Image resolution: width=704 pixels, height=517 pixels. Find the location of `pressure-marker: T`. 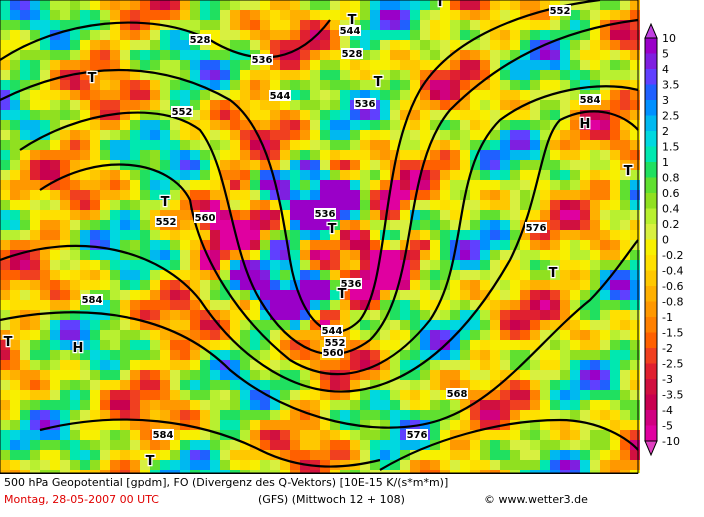

pressure-marker: T is located at coordinates (628, 171).